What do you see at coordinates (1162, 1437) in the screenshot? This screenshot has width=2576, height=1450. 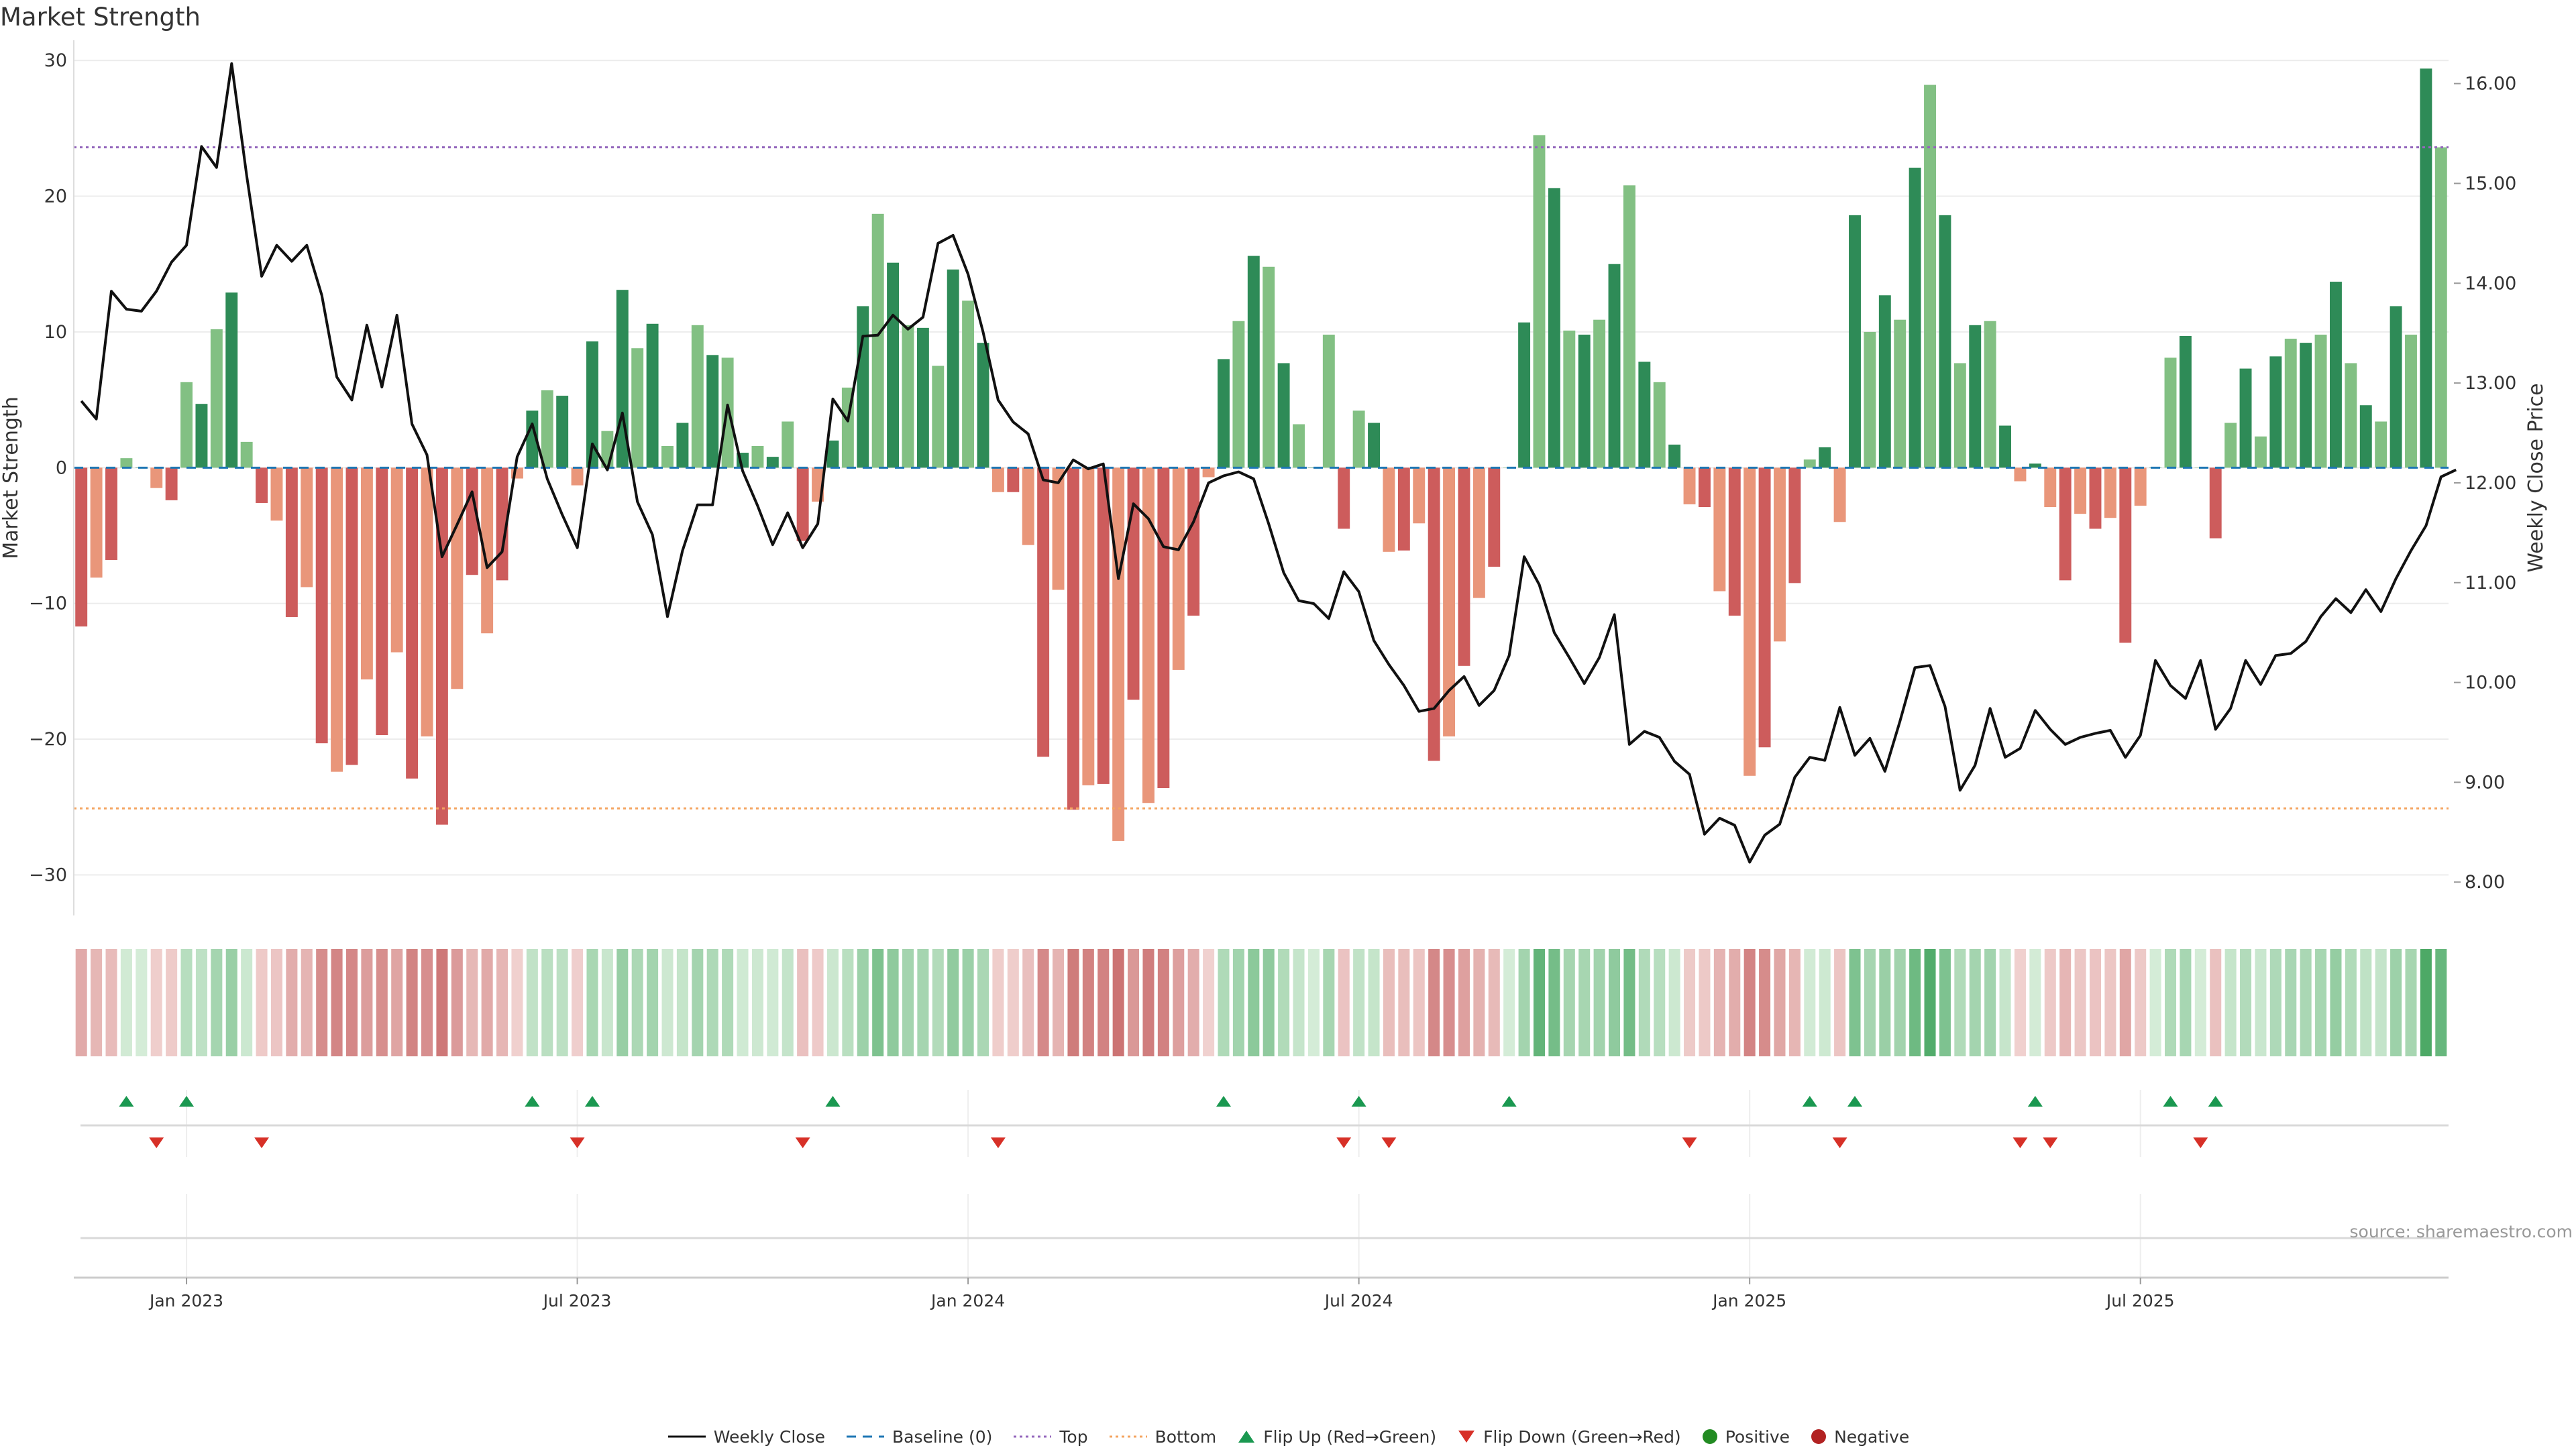 I see `legend-item-bottom: Bottom` at bounding box center [1162, 1437].